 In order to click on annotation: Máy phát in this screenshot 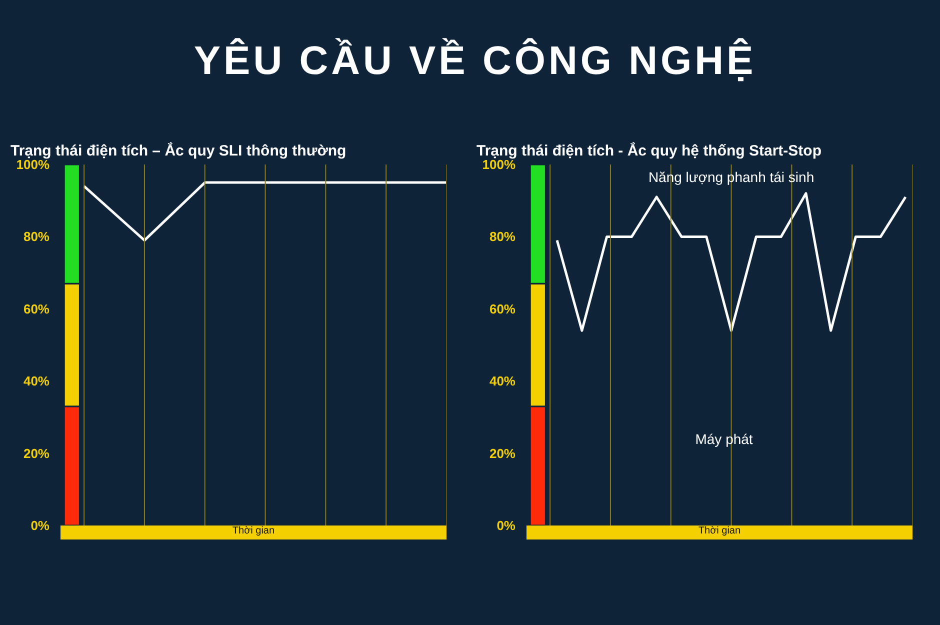, I will do `click(724, 438)`.